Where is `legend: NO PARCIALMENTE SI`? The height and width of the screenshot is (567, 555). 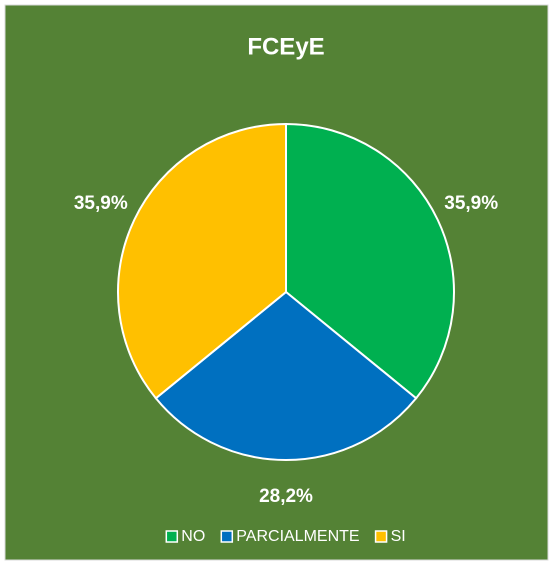 legend: NO PARCIALMENTE SI is located at coordinates (285, 536).